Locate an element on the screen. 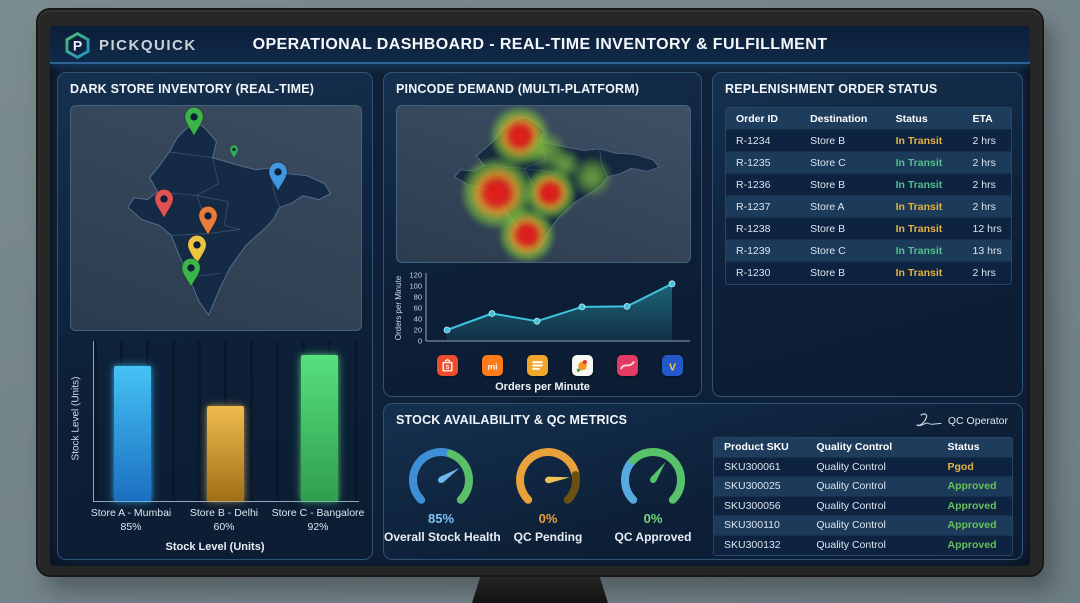  bar-y-axis-label: Stock Level (Units) is located at coordinates (76, 418).